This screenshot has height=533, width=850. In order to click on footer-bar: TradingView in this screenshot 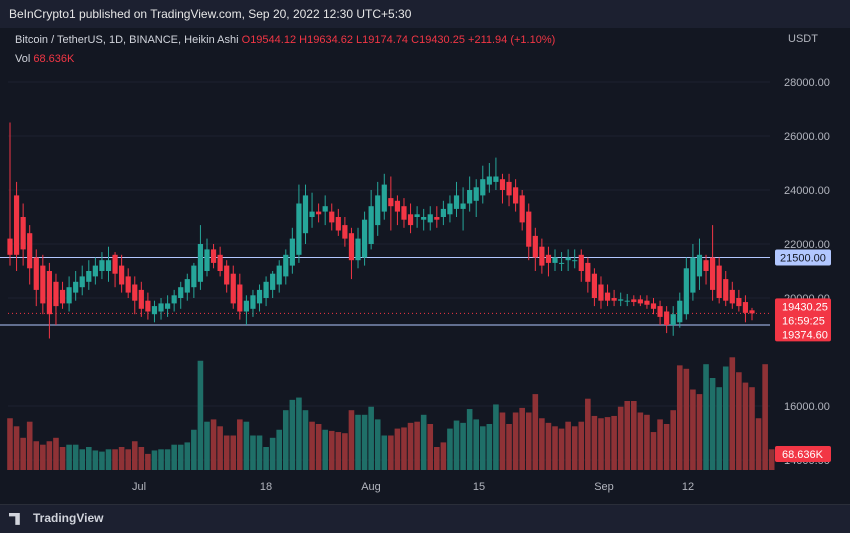, I will do `click(425, 518)`.